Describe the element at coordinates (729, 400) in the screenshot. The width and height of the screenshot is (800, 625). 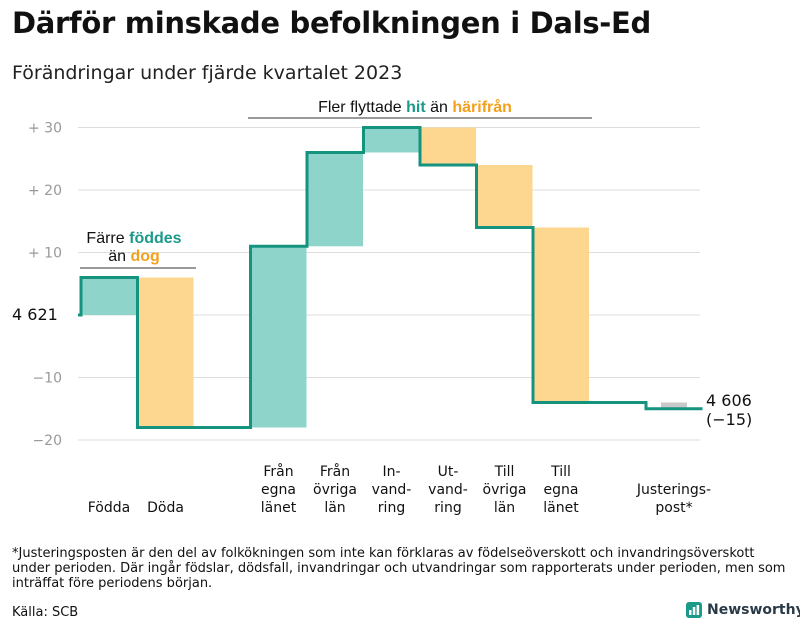
I see `end-value-label: 4 606` at that location.